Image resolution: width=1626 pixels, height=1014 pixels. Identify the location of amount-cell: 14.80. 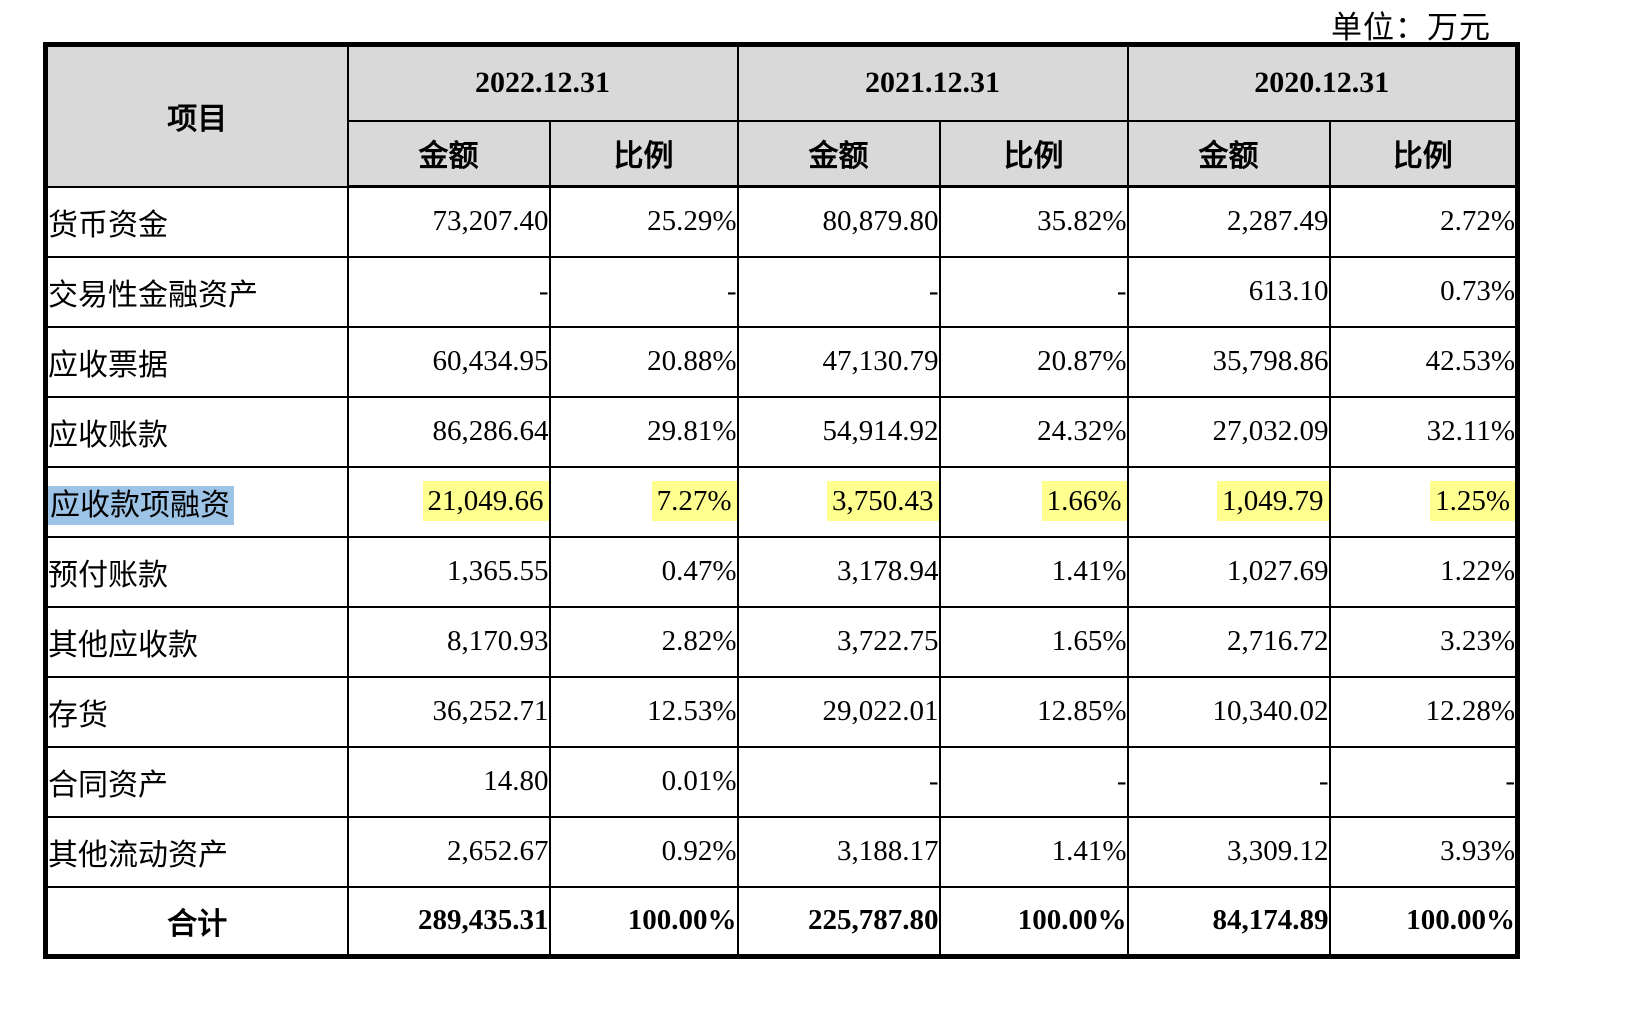
(516, 781).